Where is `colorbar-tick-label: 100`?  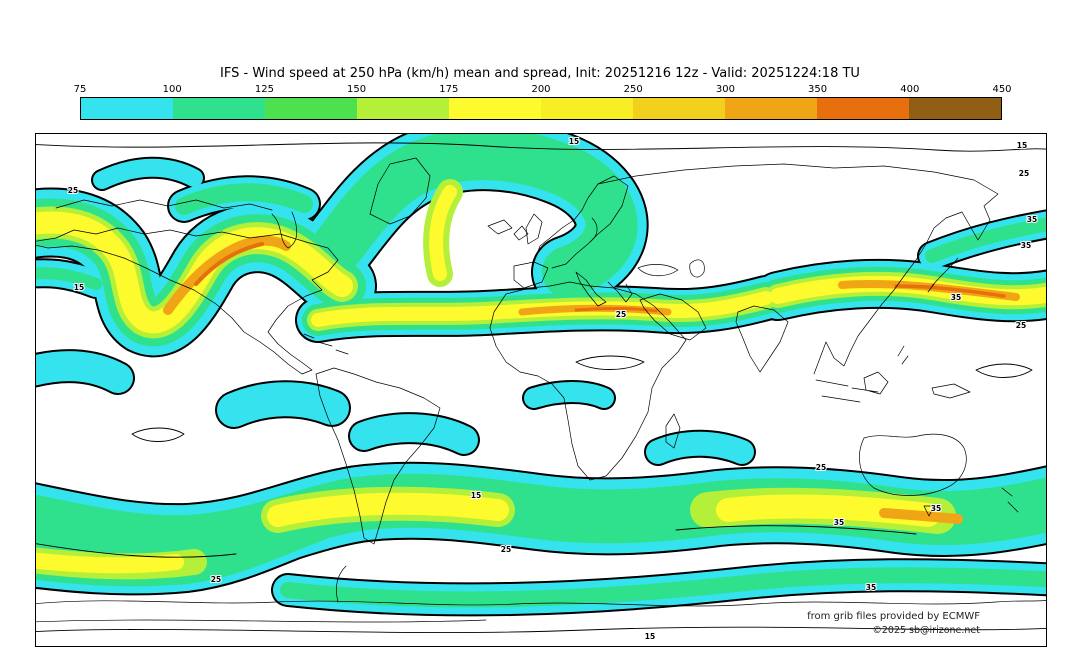
colorbar-tick-label: 100 is located at coordinates (172, 89).